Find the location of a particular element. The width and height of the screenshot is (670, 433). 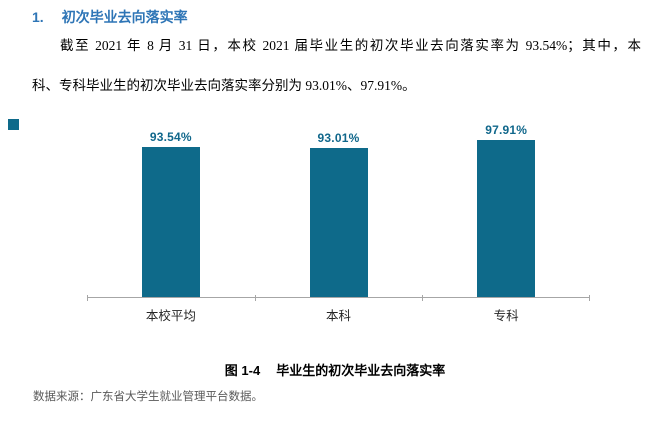

category-axis: 本校平均 本科 专科 is located at coordinates (338, 314).